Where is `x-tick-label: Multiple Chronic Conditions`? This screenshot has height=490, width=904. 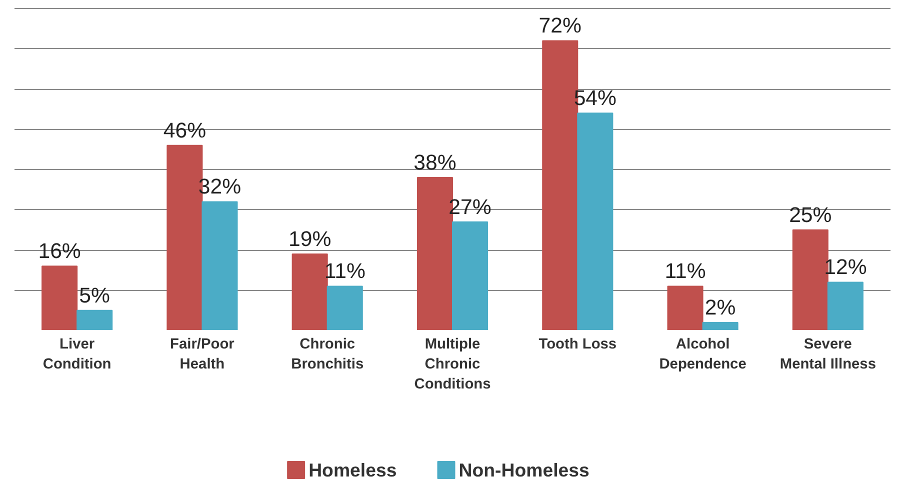 x-tick-label: Multiple Chronic Conditions is located at coordinates (452, 364).